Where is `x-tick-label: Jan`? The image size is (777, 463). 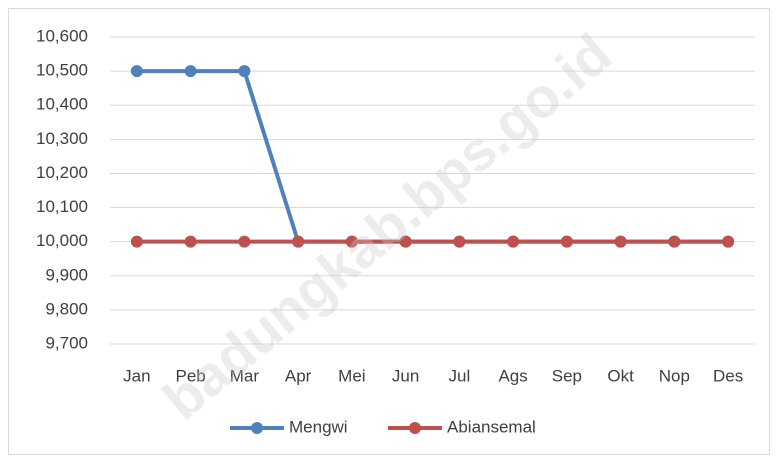 x-tick-label: Jan is located at coordinates (136, 375).